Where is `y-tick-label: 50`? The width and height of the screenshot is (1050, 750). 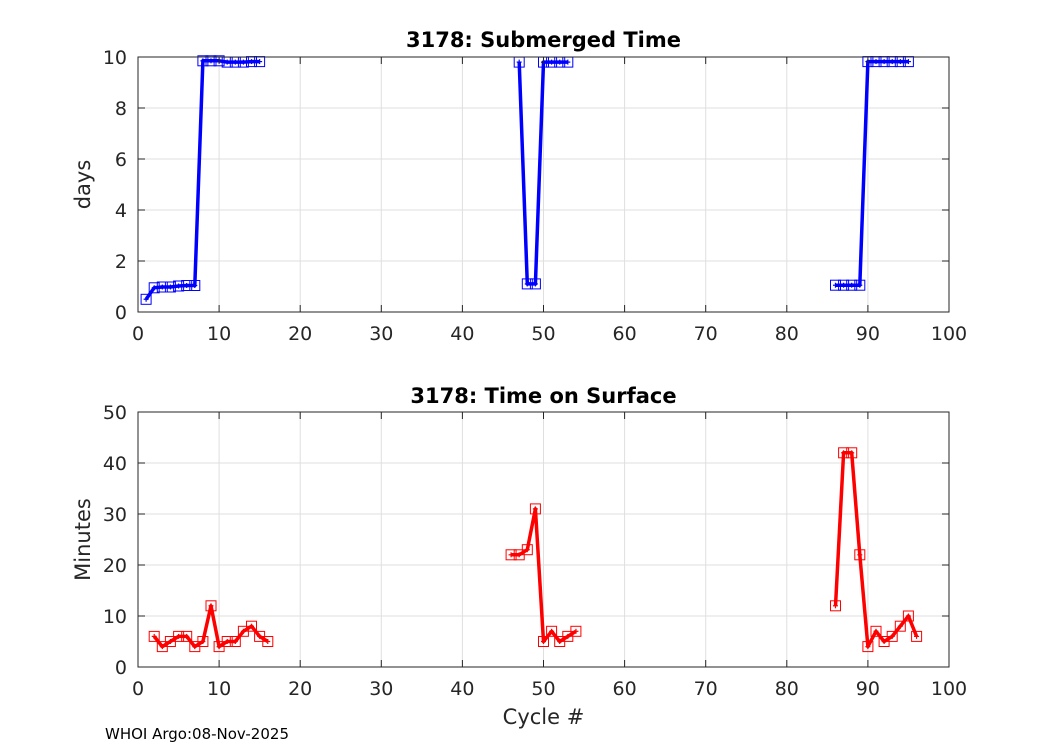
y-tick-label: 50 is located at coordinates (115, 413).